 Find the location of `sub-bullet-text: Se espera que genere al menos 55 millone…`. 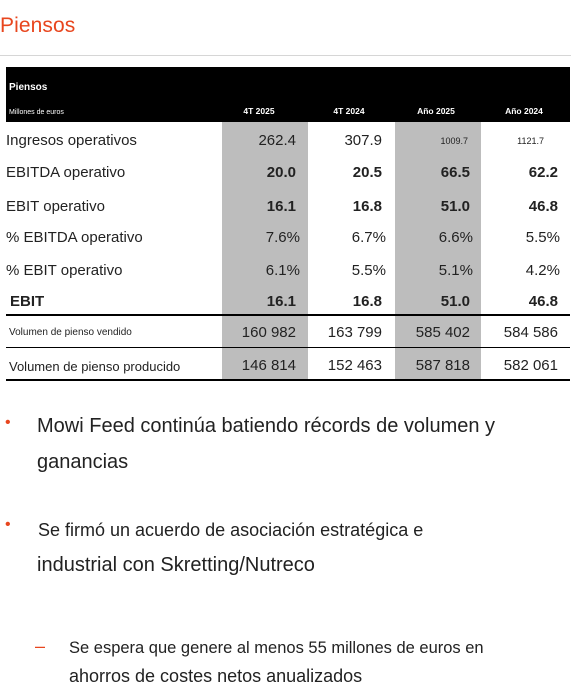

sub-bullet-text: Se espera que genere al menos 55 millone… is located at coordinates (276, 648).